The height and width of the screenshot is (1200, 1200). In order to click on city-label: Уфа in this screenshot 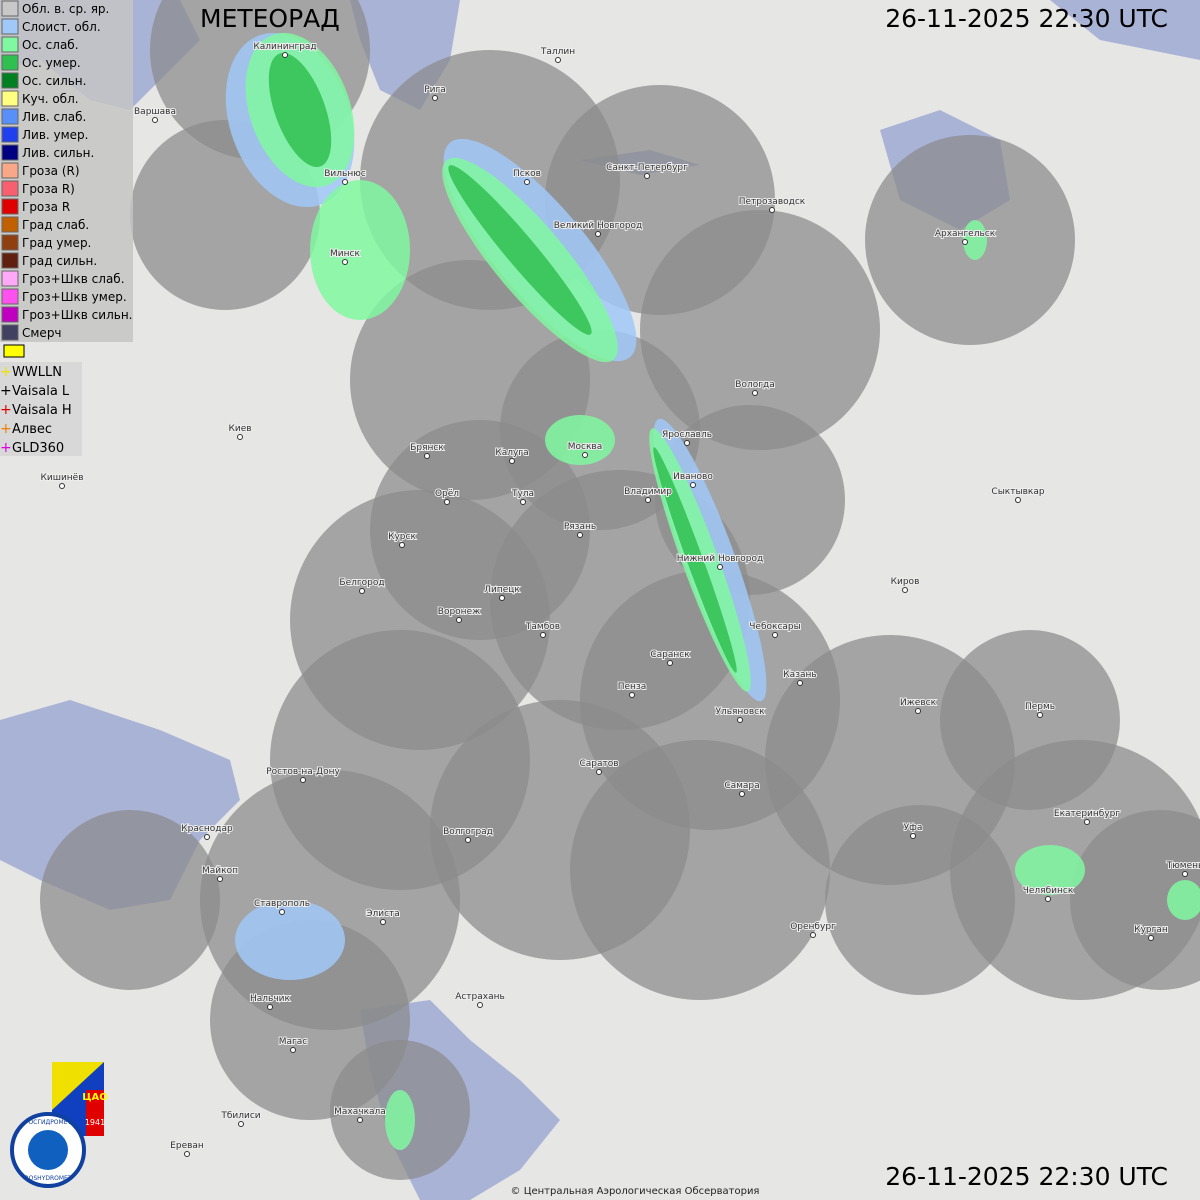, I will do `click(913, 828)`.